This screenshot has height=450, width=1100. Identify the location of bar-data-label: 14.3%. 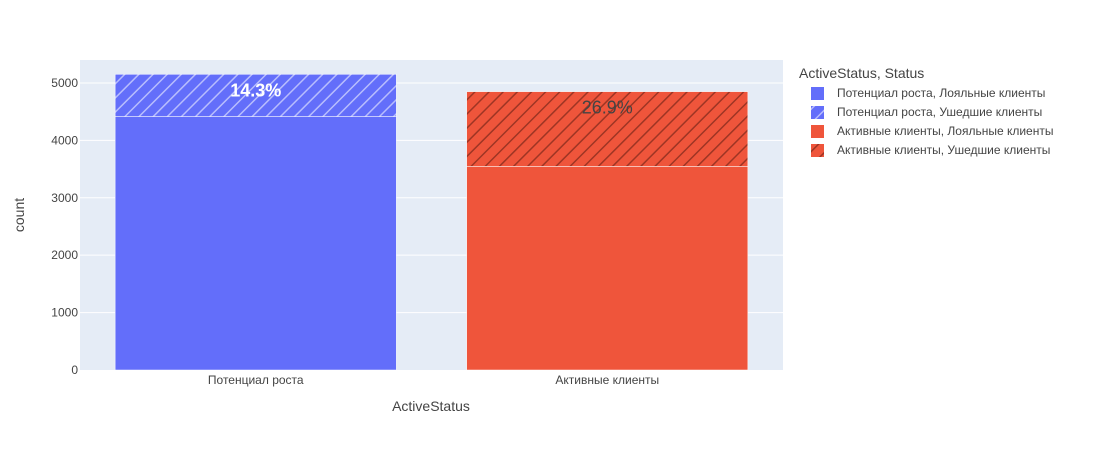
(255, 90).